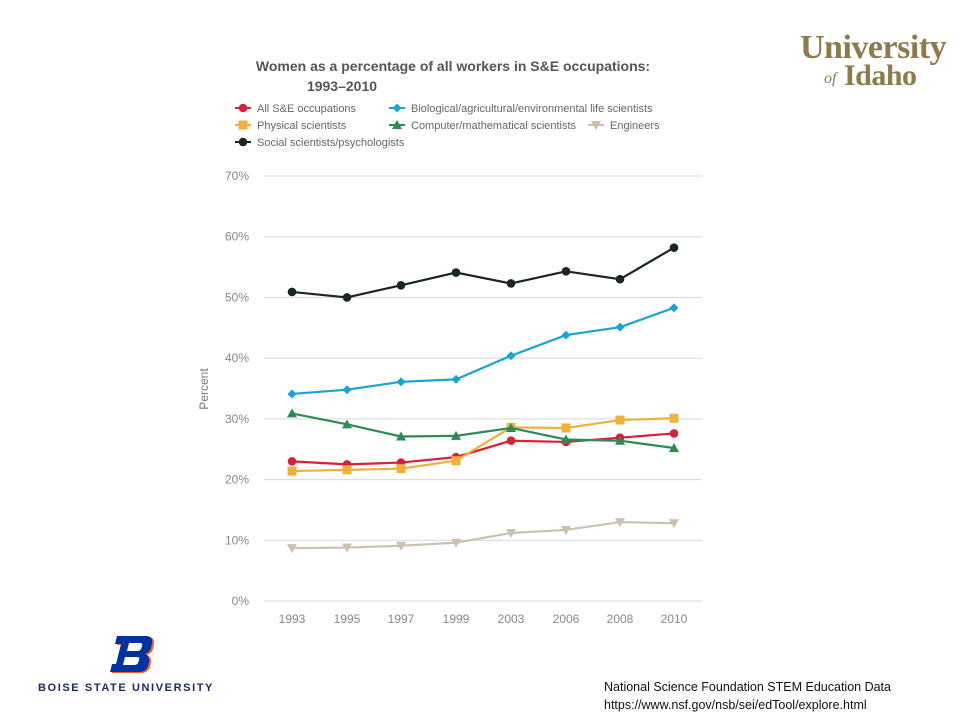 Image resolution: width=960 pixels, height=720 pixels. What do you see at coordinates (237, 237) in the screenshot?
I see `y-tick-label: 60%` at bounding box center [237, 237].